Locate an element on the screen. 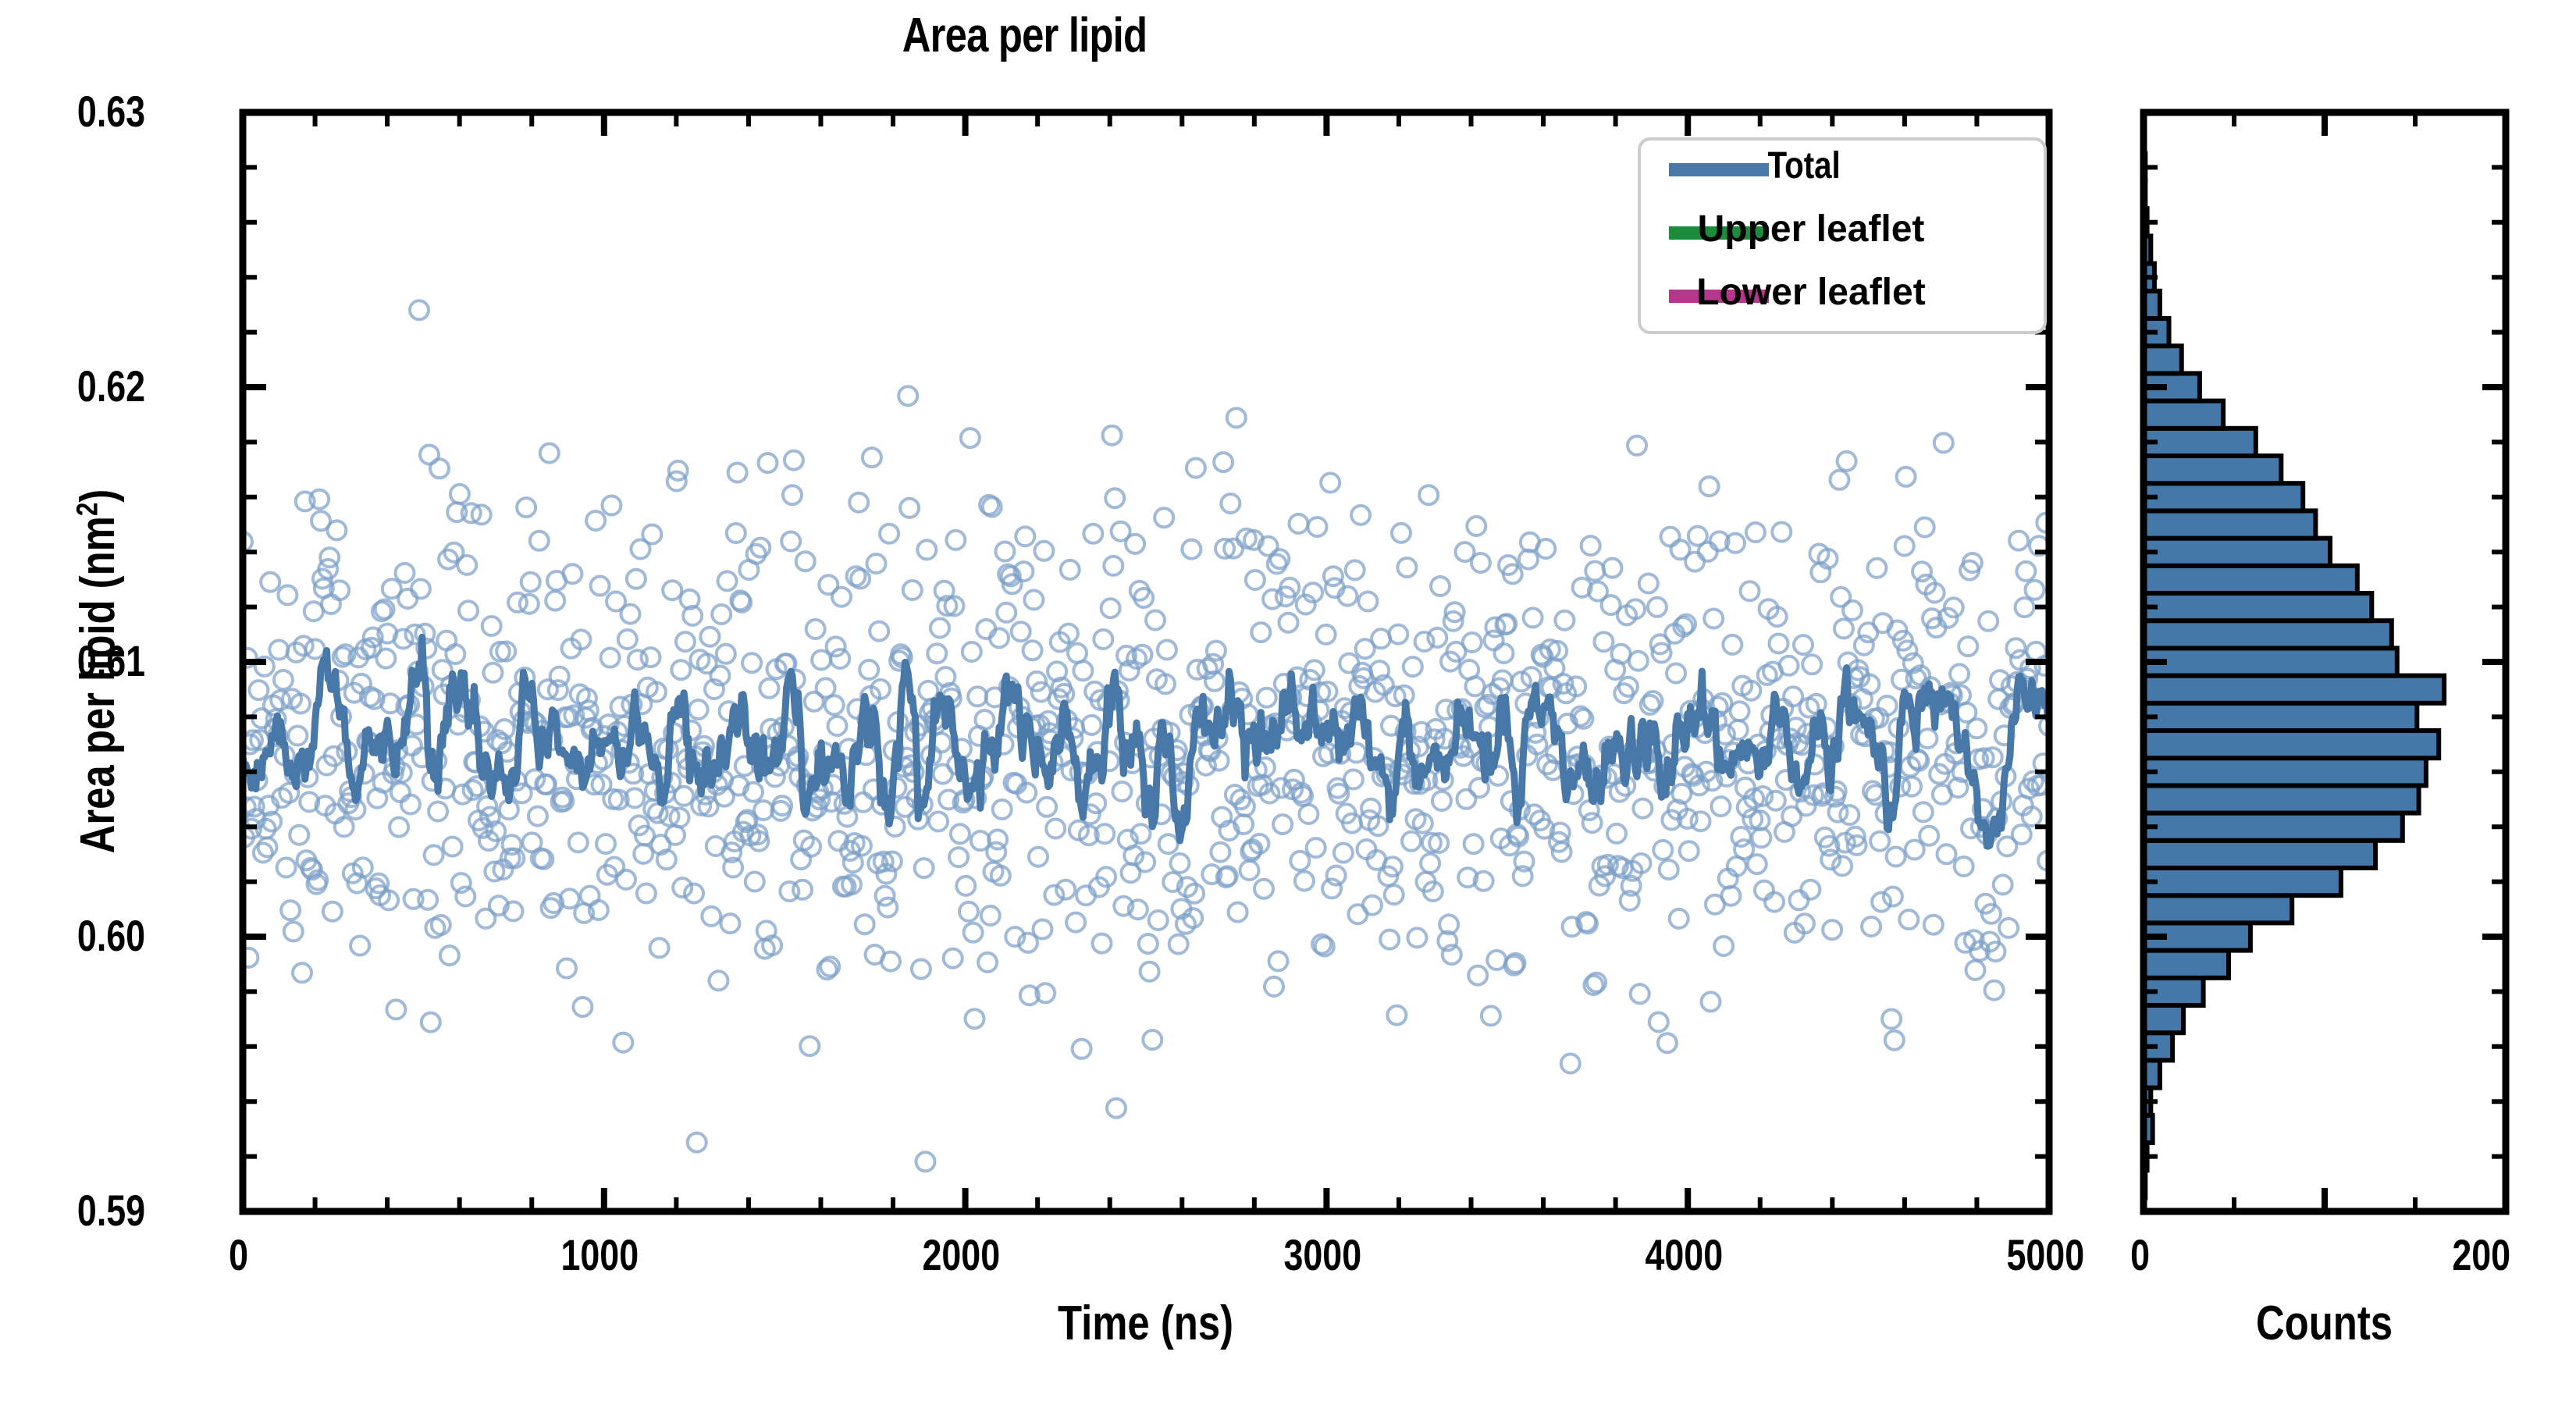  y-tick-label-1: 0.62 is located at coordinates (111, 386).